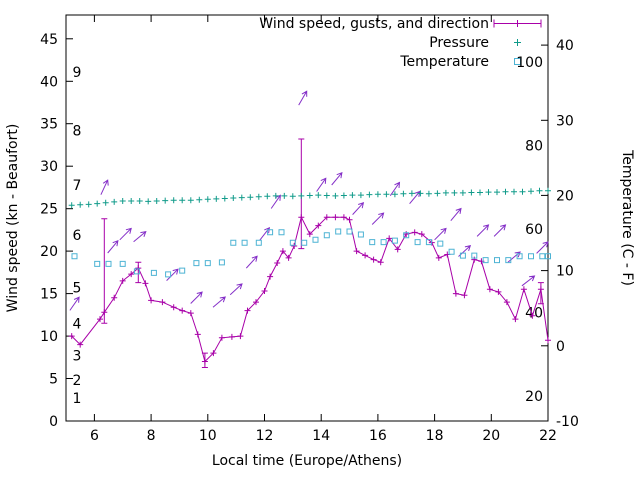  I want to click on x-tick-label: 18, so click(435, 436).